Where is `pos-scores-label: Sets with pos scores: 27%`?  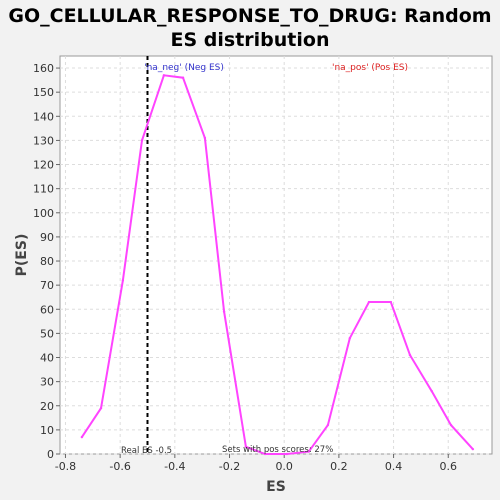 pos-scores-label: Sets with pos scores: 27% is located at coordinates (277, 450).